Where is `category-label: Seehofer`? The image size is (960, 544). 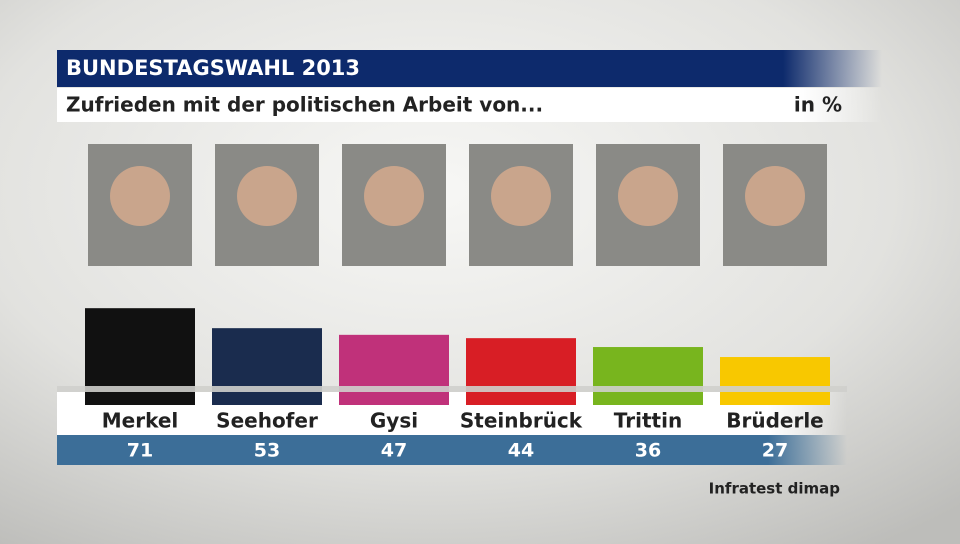
category-label: Seehofer is located at coordinates (267, 421).